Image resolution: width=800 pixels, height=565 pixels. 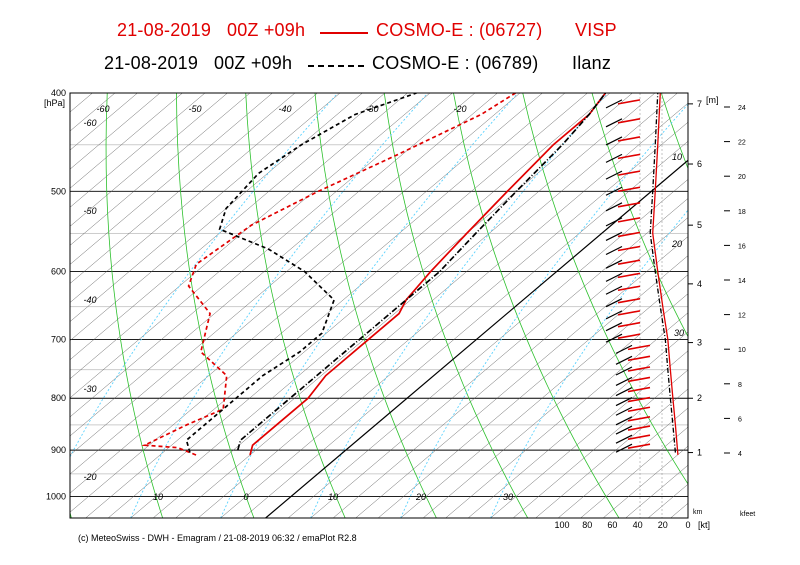 What do you see at coordinates (596, 30) in the screenshot?
I see `visp-station: VISP` at bounding box center [596, 30].